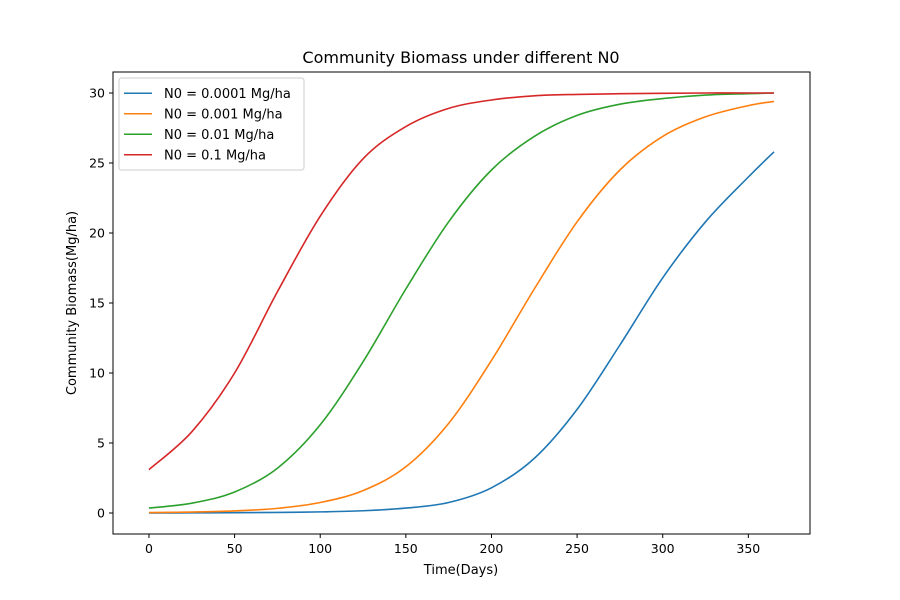 The height and width of the screenshot is (600, 900). What do you see at coordinates (235, 548) in the screenshot?
I see `x-tick-label: 50` at bounding box center [235, 548].